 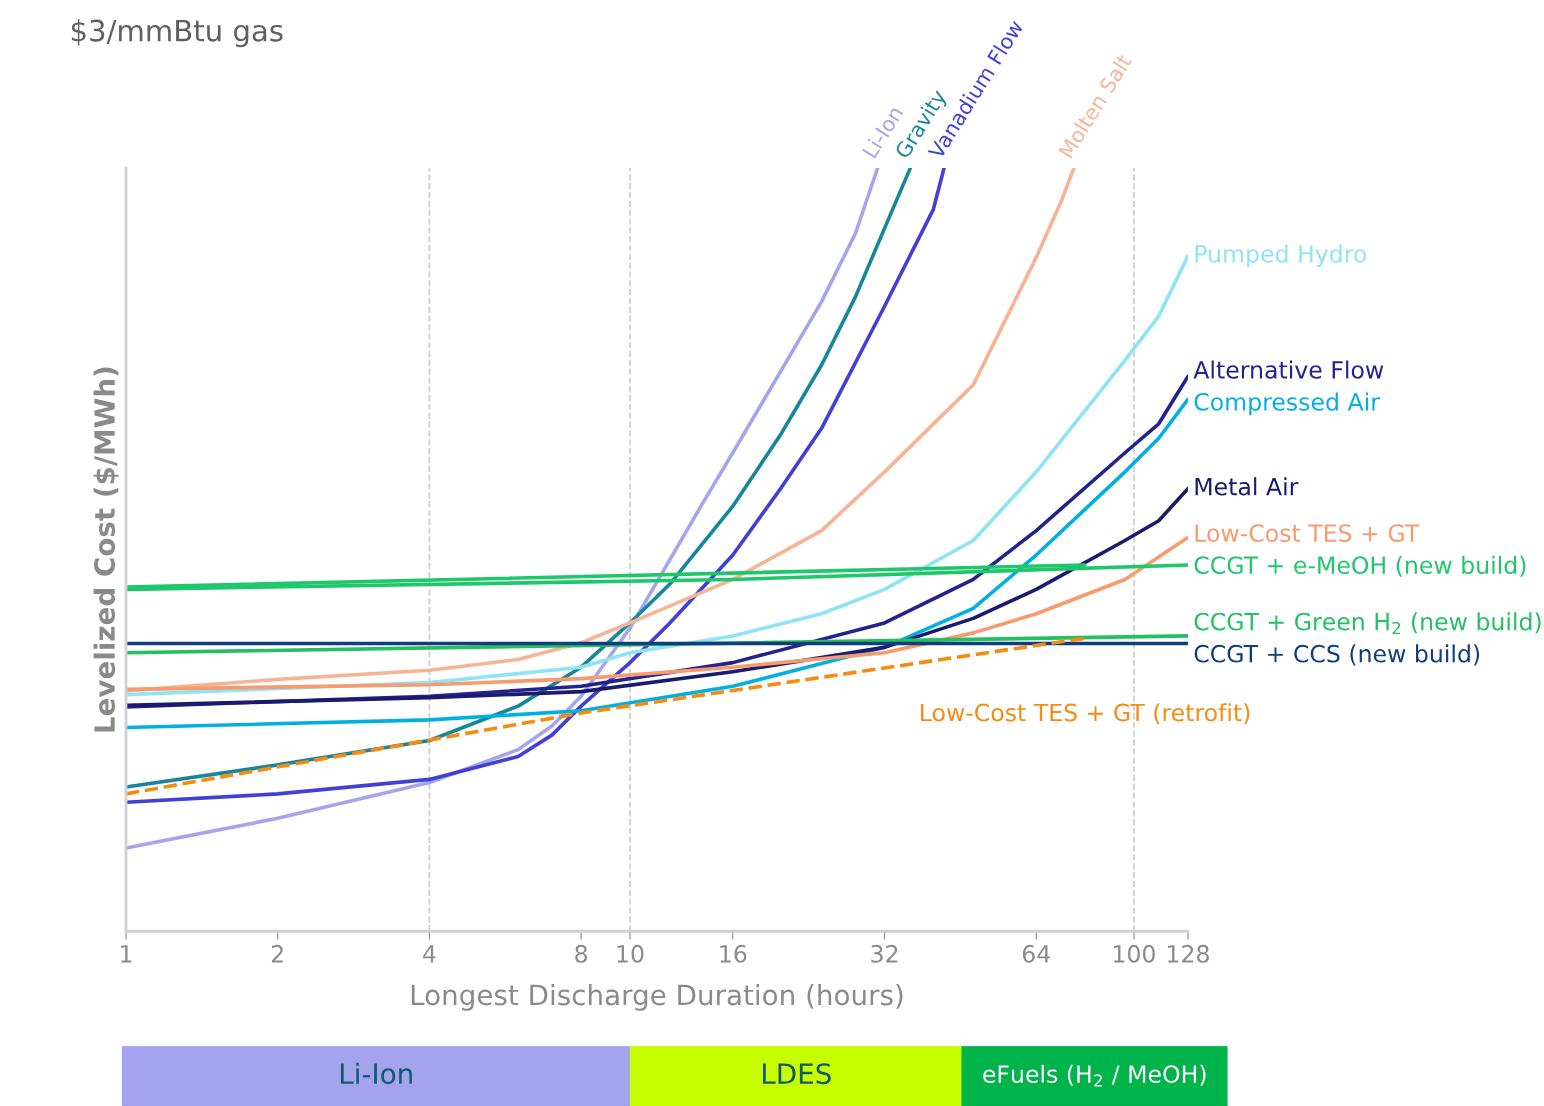 What do you see at coordinates (1307, 533) in the screenshot?
I see `series-label: Low-Cost TES + GT` at bounding box center [1307, 533].